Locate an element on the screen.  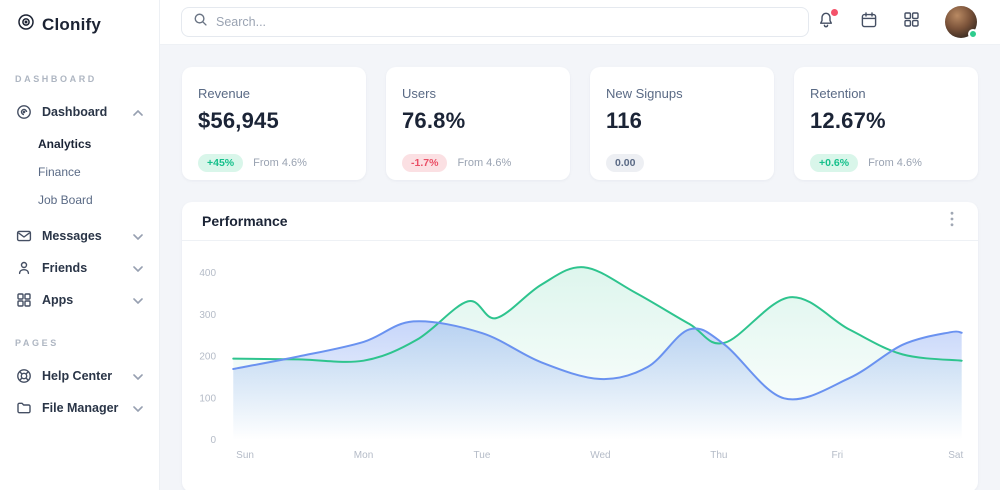
stat-title: Retention is located at coordinates (838, 93).